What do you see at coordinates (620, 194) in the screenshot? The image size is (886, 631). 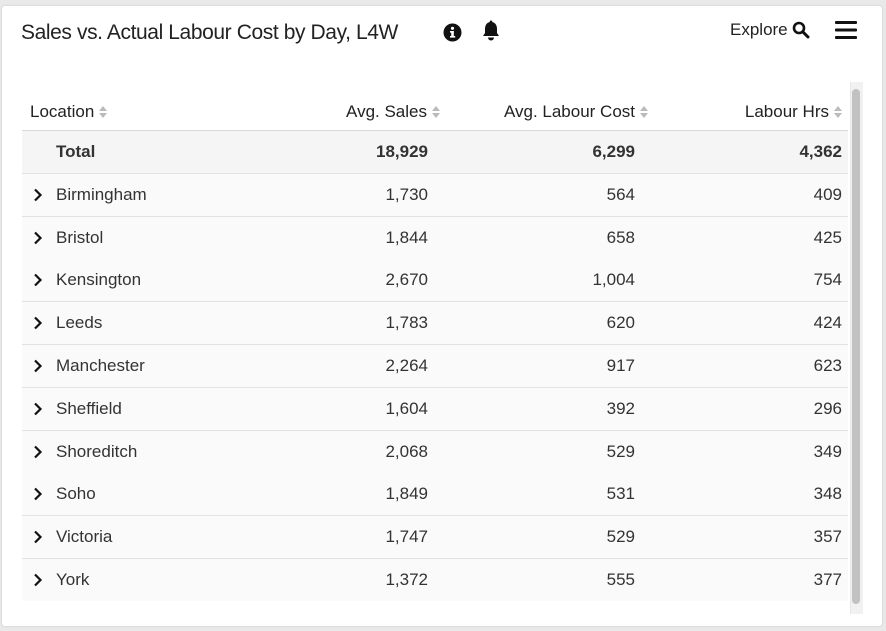 I see `avg-labour-cost-cell: 564` at bounding box center [620, 194].